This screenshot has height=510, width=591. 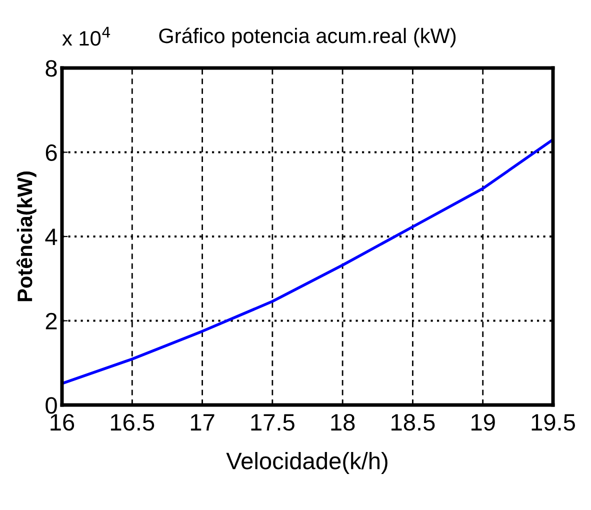 I want to click on y-tick-label: 8, so click(x=51, y=68).